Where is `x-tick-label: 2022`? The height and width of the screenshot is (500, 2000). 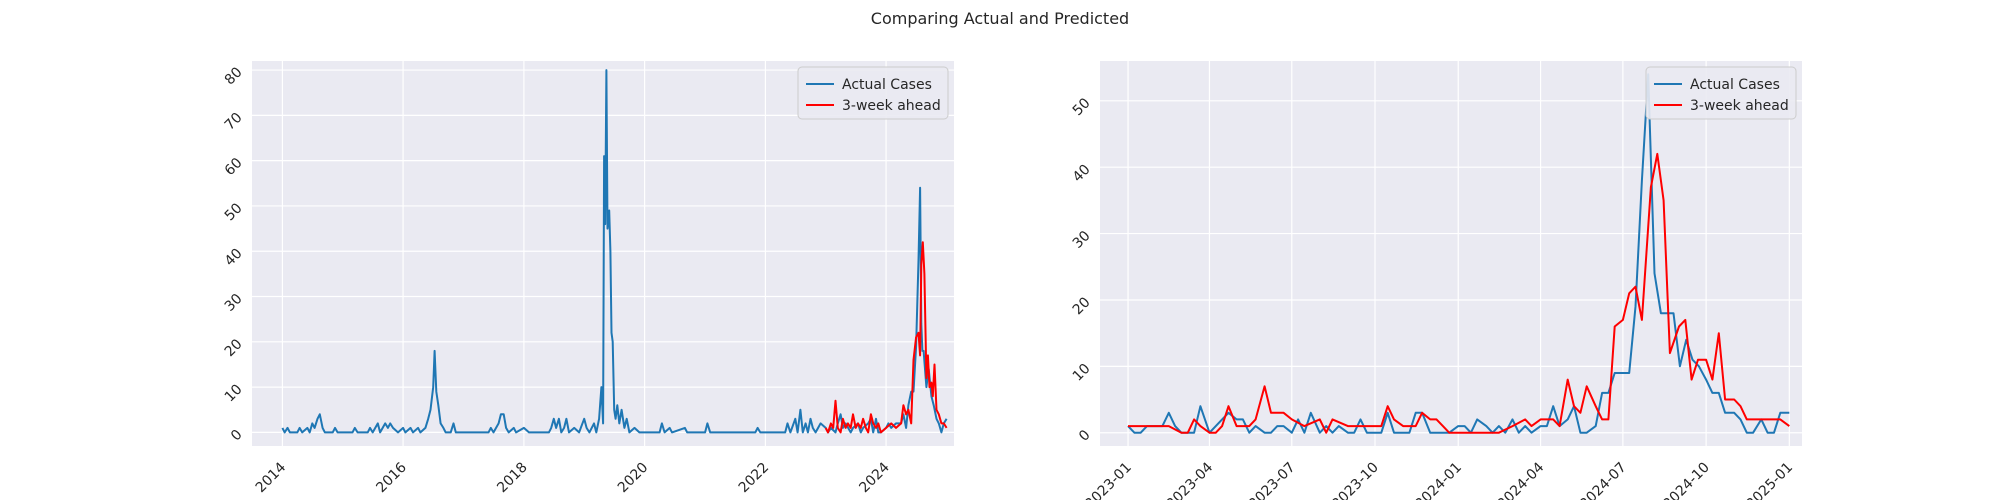
x-tick-label: 2022 is located at coordinates (754, 478).